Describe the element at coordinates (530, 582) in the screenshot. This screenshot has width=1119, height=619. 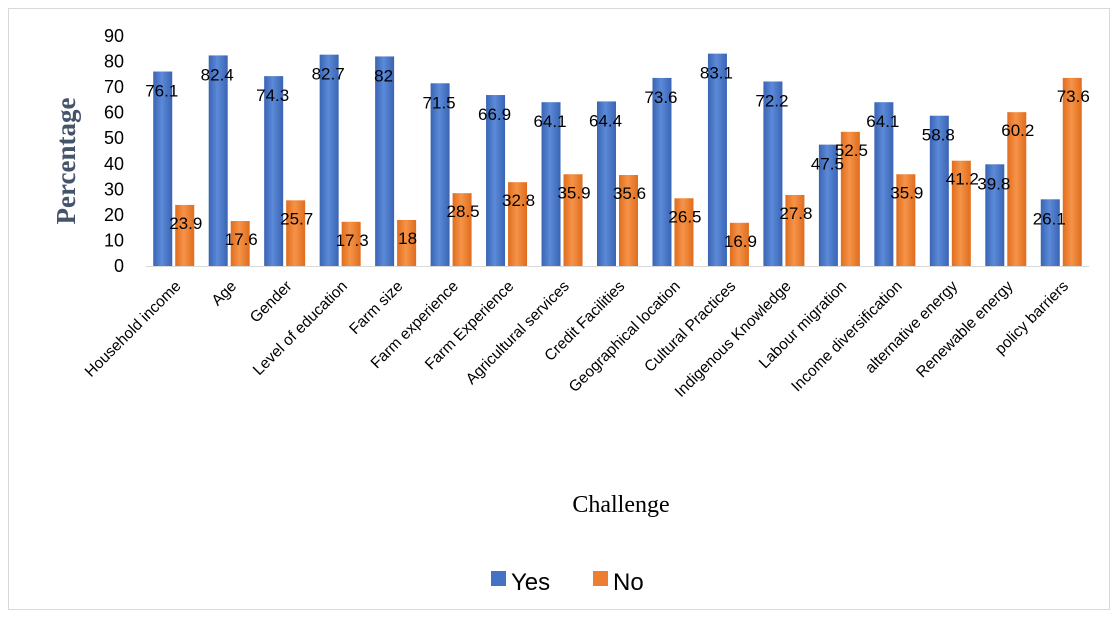
I see `legend-label-yes: Yes` at that location.